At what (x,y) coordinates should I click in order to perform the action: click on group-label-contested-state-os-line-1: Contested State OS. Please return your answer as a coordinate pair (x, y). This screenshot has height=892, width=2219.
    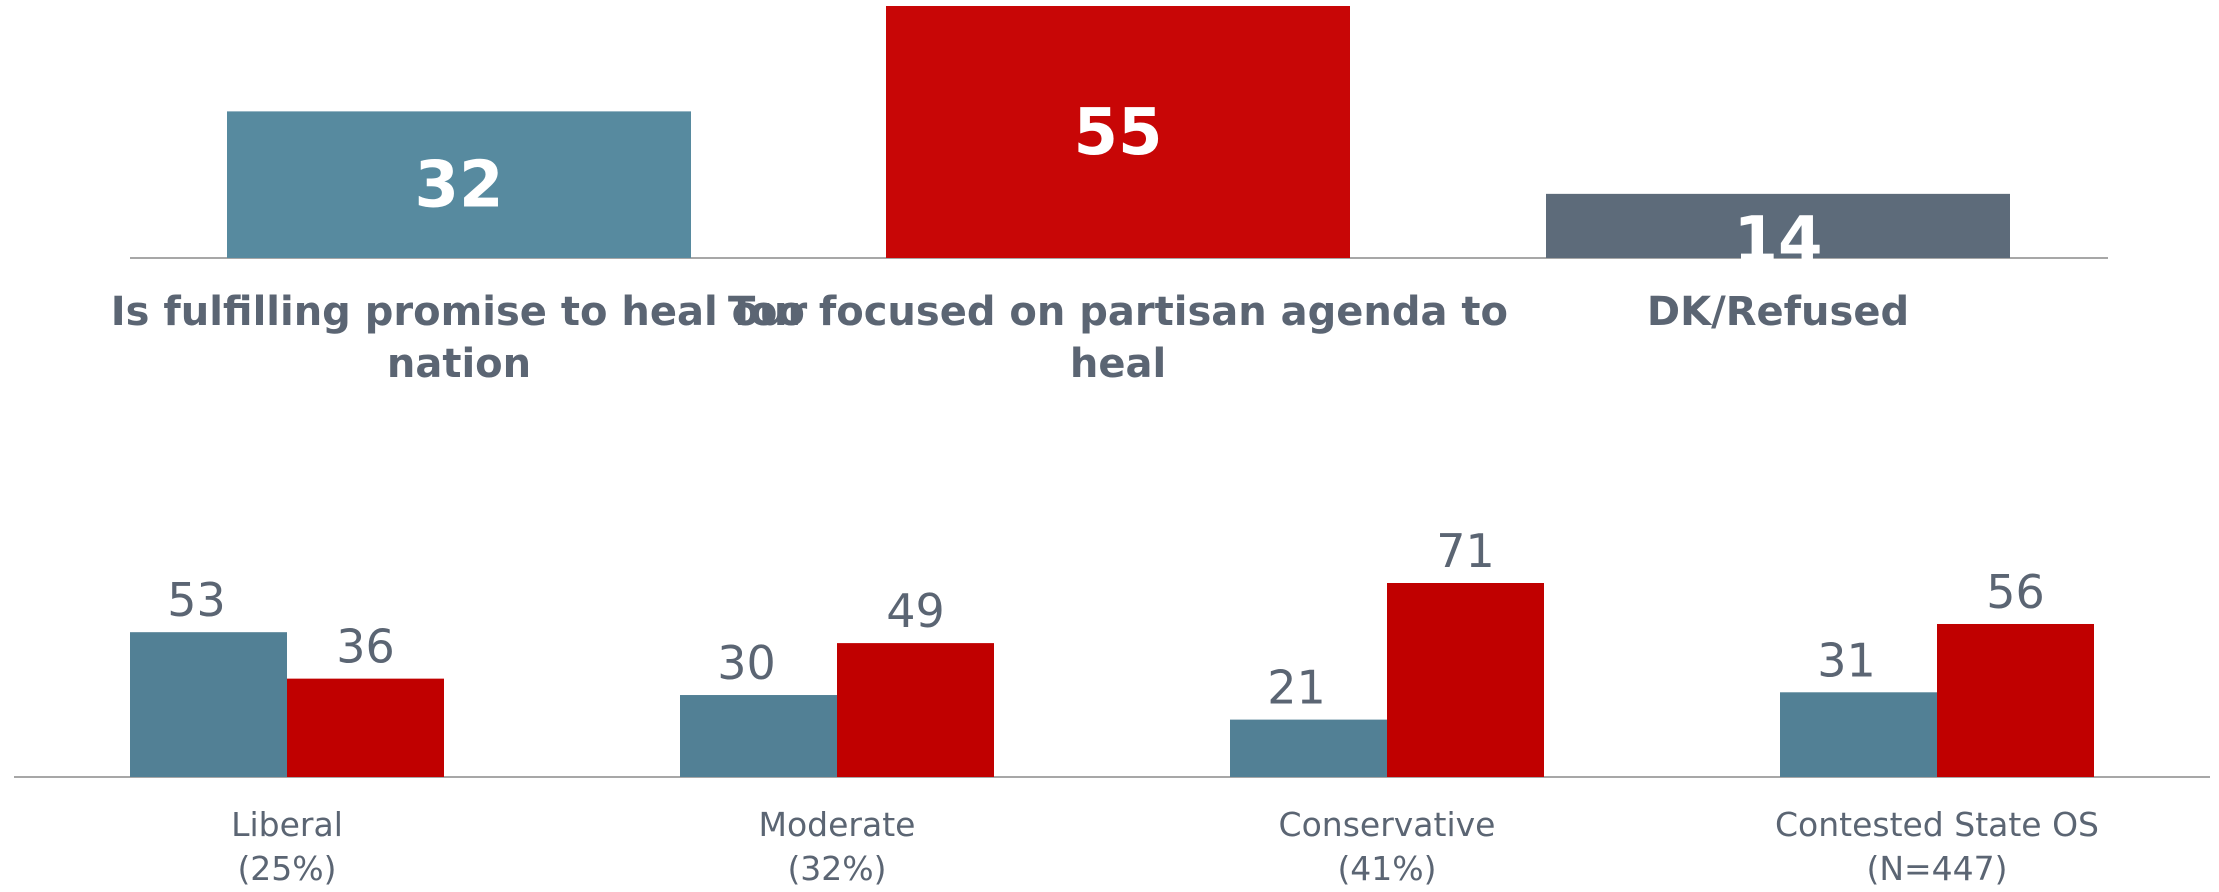
    Looking at the image, I should click on (1937, 824).